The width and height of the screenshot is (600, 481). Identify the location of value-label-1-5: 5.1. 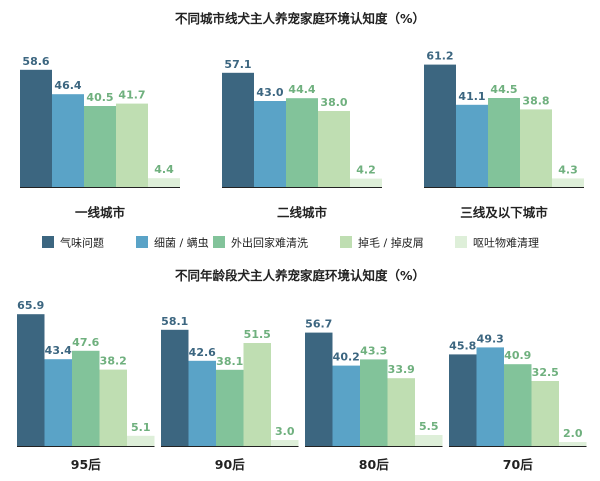
(141, 427).